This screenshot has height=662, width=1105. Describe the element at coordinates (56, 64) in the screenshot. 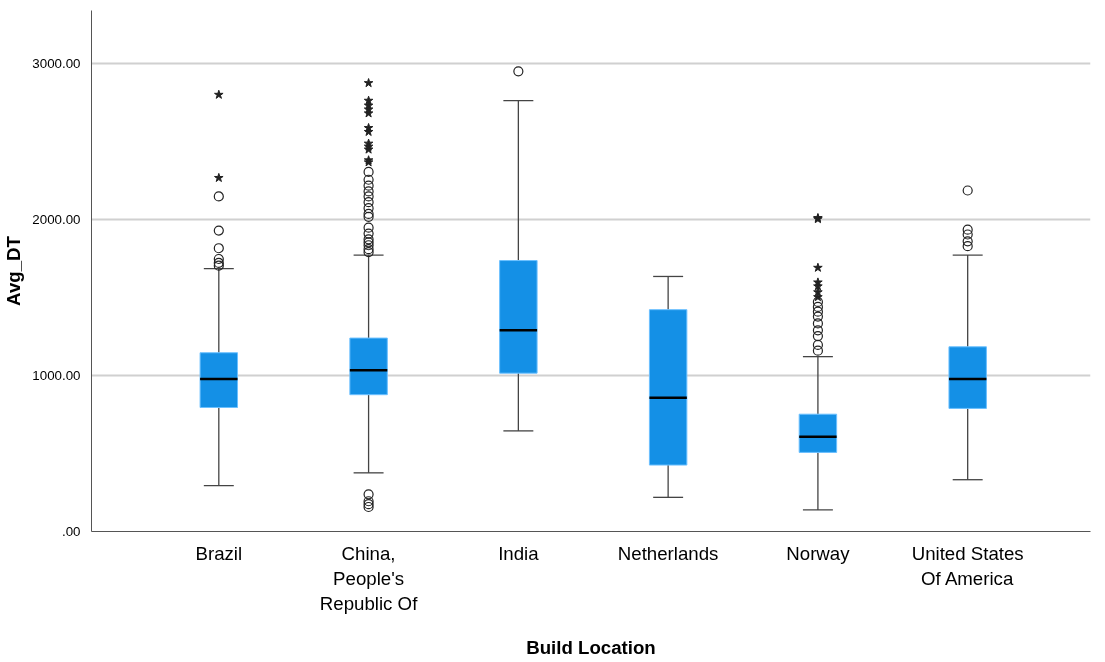

I see `y-tick-label: 3000.00` at that location.